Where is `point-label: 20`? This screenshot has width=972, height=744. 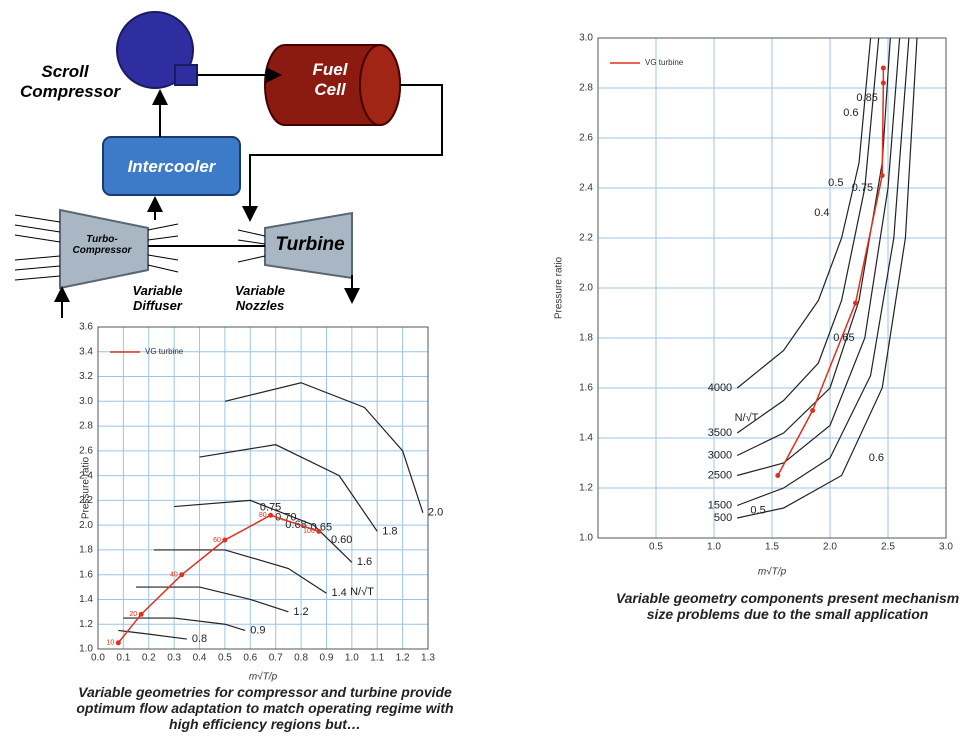
point-label: 20 is located at coordinates (133, 614).